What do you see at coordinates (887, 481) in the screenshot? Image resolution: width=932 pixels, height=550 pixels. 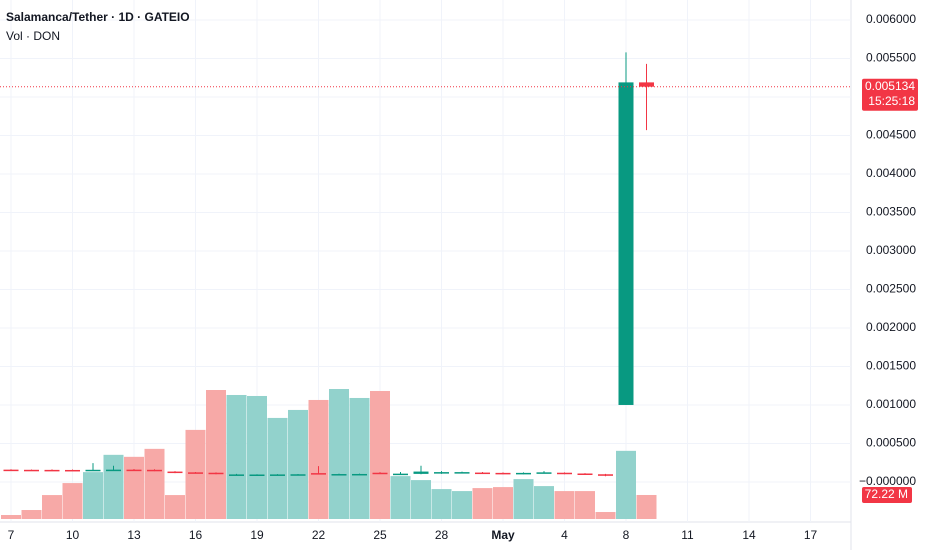 I see `y-tick-label: −0.000000` at bounding box center [887, 481].